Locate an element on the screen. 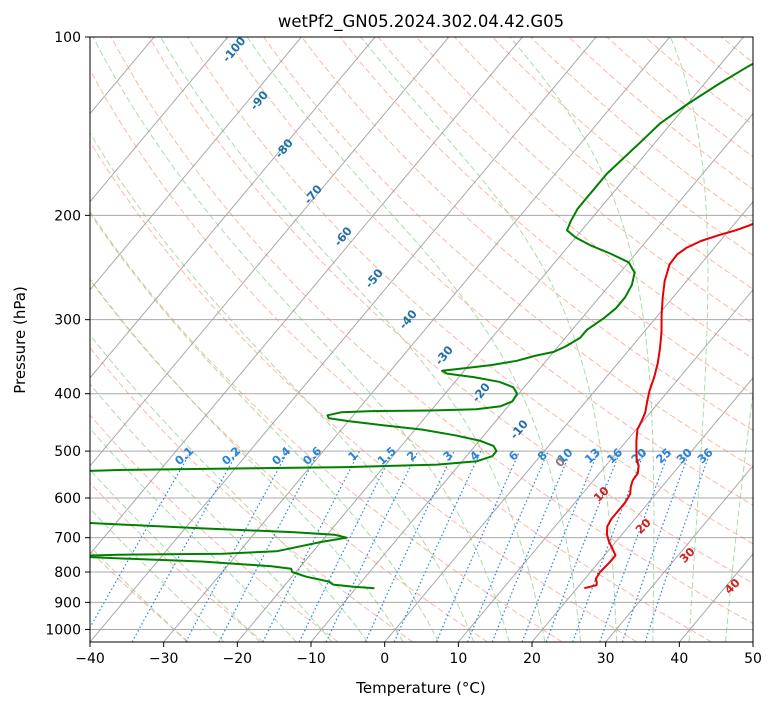 This screenshot has width=775, height=712. y-tick-label: 500 is located at coordinates (67, 452).